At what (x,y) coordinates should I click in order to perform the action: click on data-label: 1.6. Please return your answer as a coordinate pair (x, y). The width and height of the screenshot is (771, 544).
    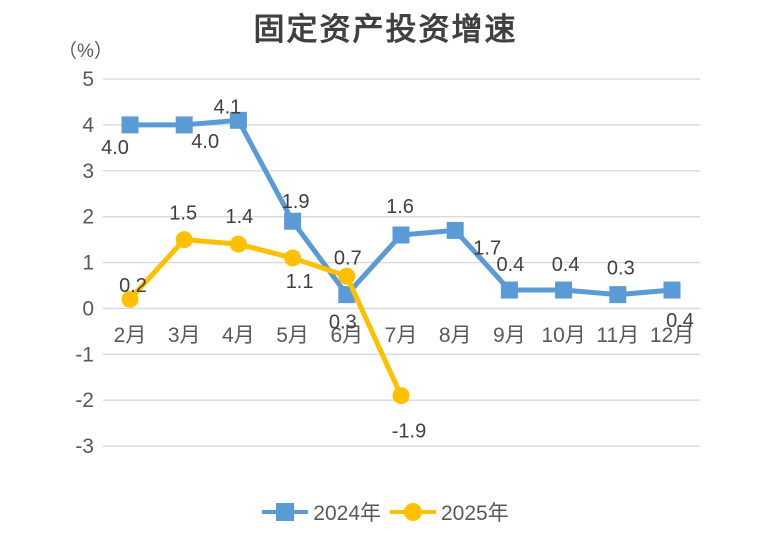
    Looking at the image, I should click on (400, 207).